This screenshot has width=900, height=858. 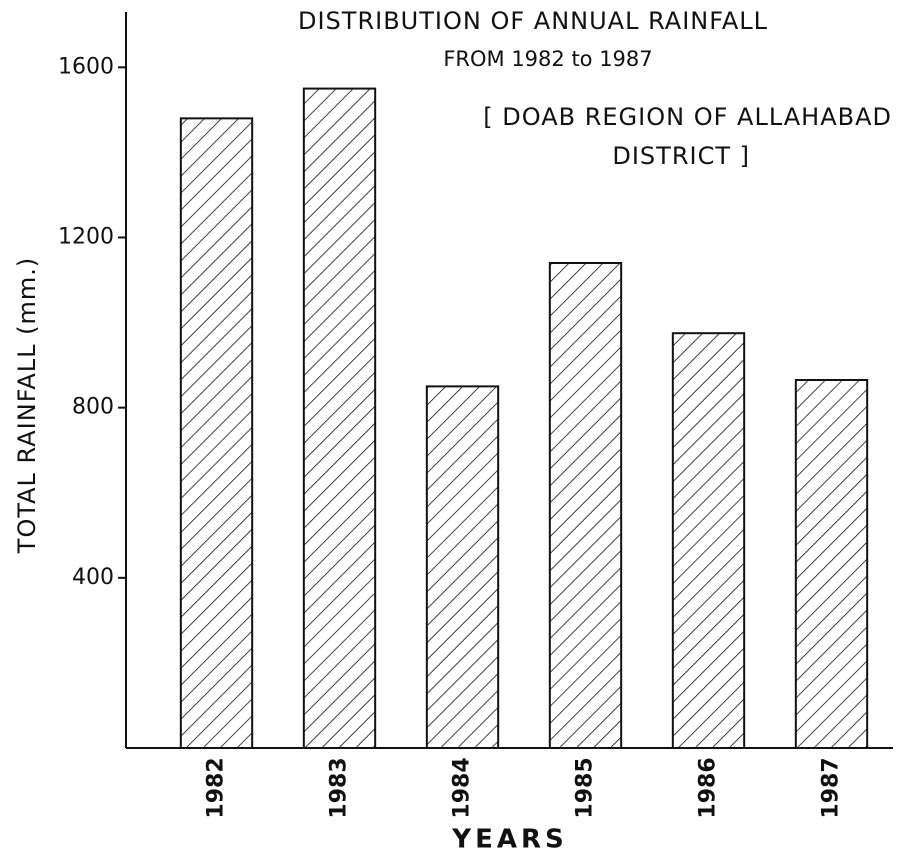 What do you see at coordinates (681, 156) in the screenshot?
I see `annotation: DISTRICT ]` at bounding box center [681, 156].